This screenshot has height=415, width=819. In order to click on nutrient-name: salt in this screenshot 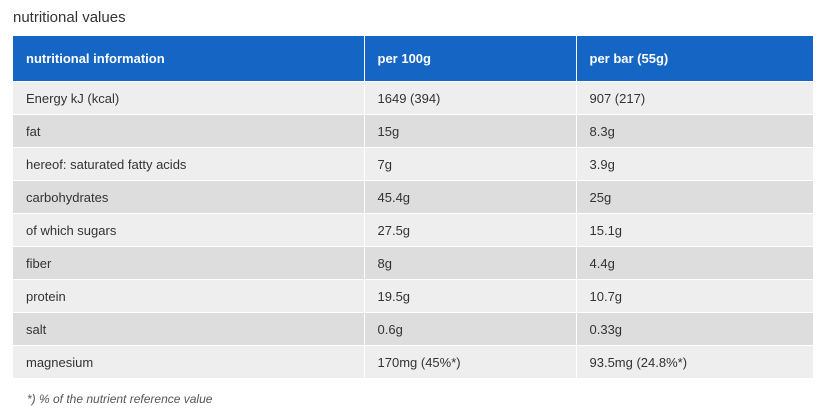, I will do `click(189, 329)`.